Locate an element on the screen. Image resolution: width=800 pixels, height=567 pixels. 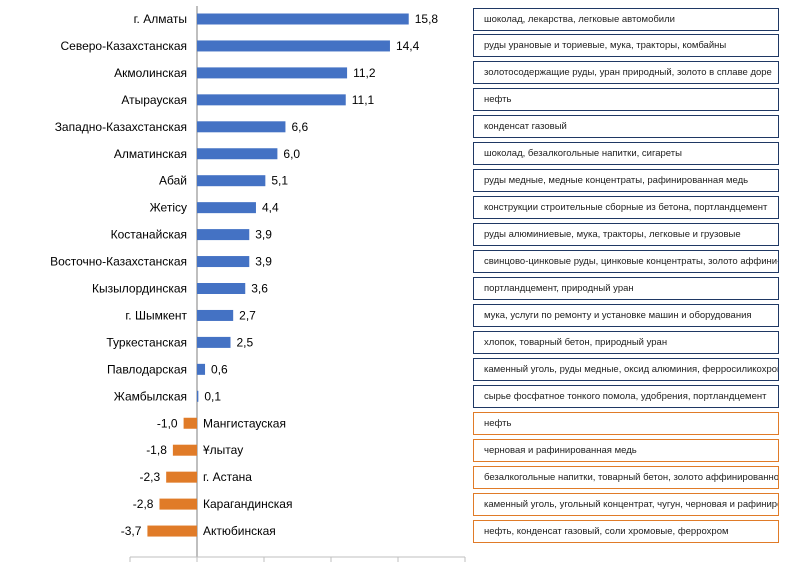
value-label: -2,3 is located at coordinates (149, 477).